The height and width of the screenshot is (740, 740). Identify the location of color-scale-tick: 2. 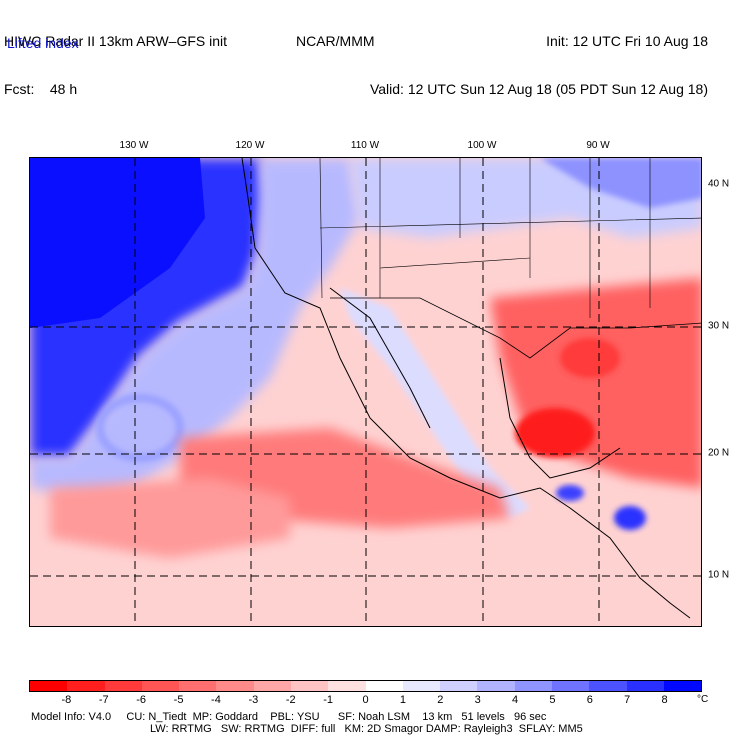
(440, 700).